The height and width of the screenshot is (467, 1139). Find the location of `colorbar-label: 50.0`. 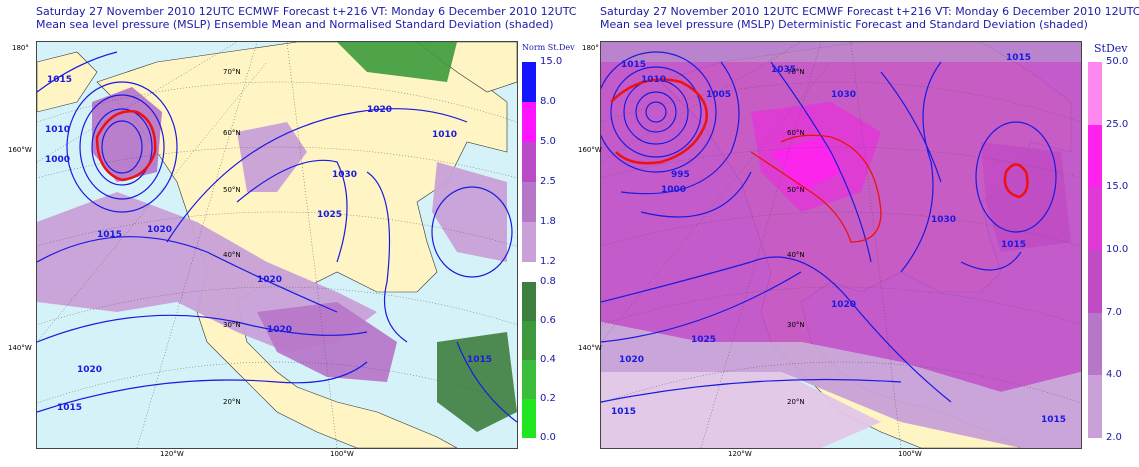

colorbar-label: 50.0 is located at coordinates (1117, 61).